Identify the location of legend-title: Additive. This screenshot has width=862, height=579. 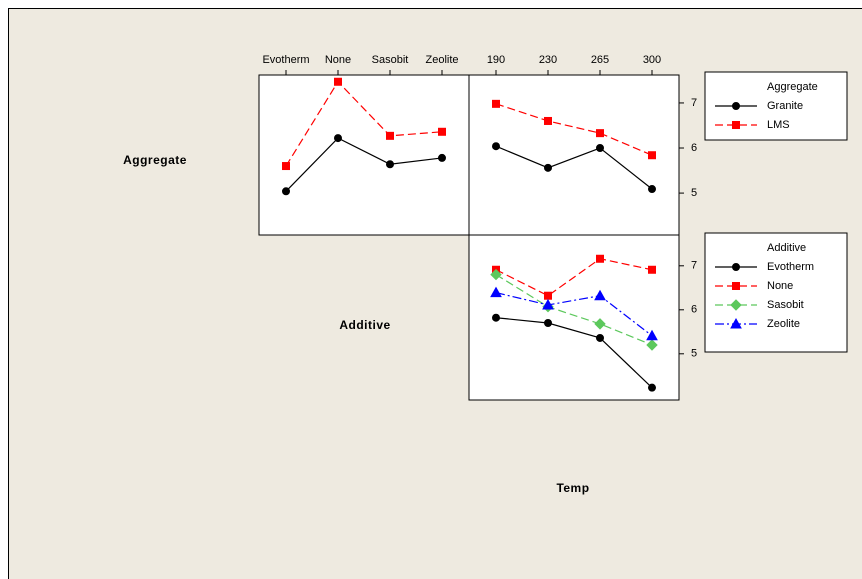
(786, 248).